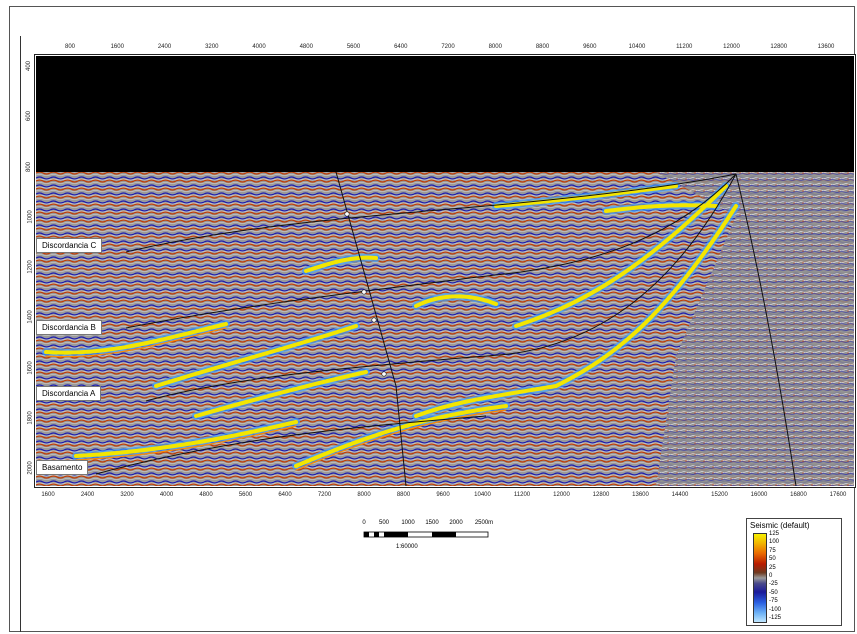 The image size is (857, 634). What do you see at coordinates (30, 317) in the screenshot?
I see `axis-tick-label: 1400` at bounding box center [30, 317].